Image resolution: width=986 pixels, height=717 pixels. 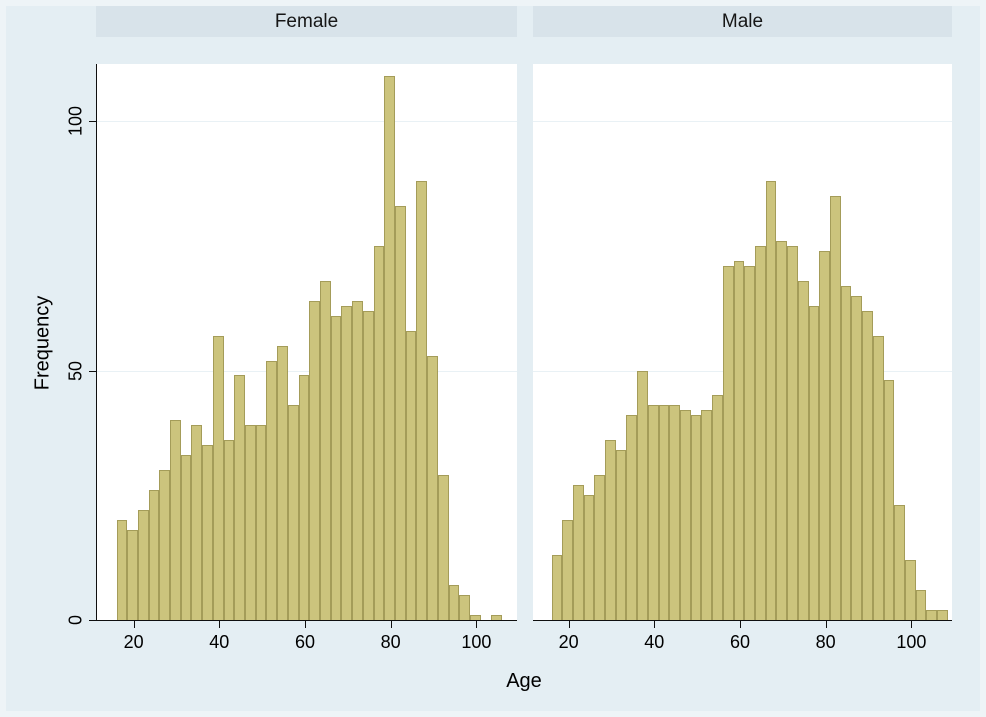 What do you see at coordinates (75, 620) in the screenshot?
I see `y-tick-label: 0` at bounding box center [75, 620].